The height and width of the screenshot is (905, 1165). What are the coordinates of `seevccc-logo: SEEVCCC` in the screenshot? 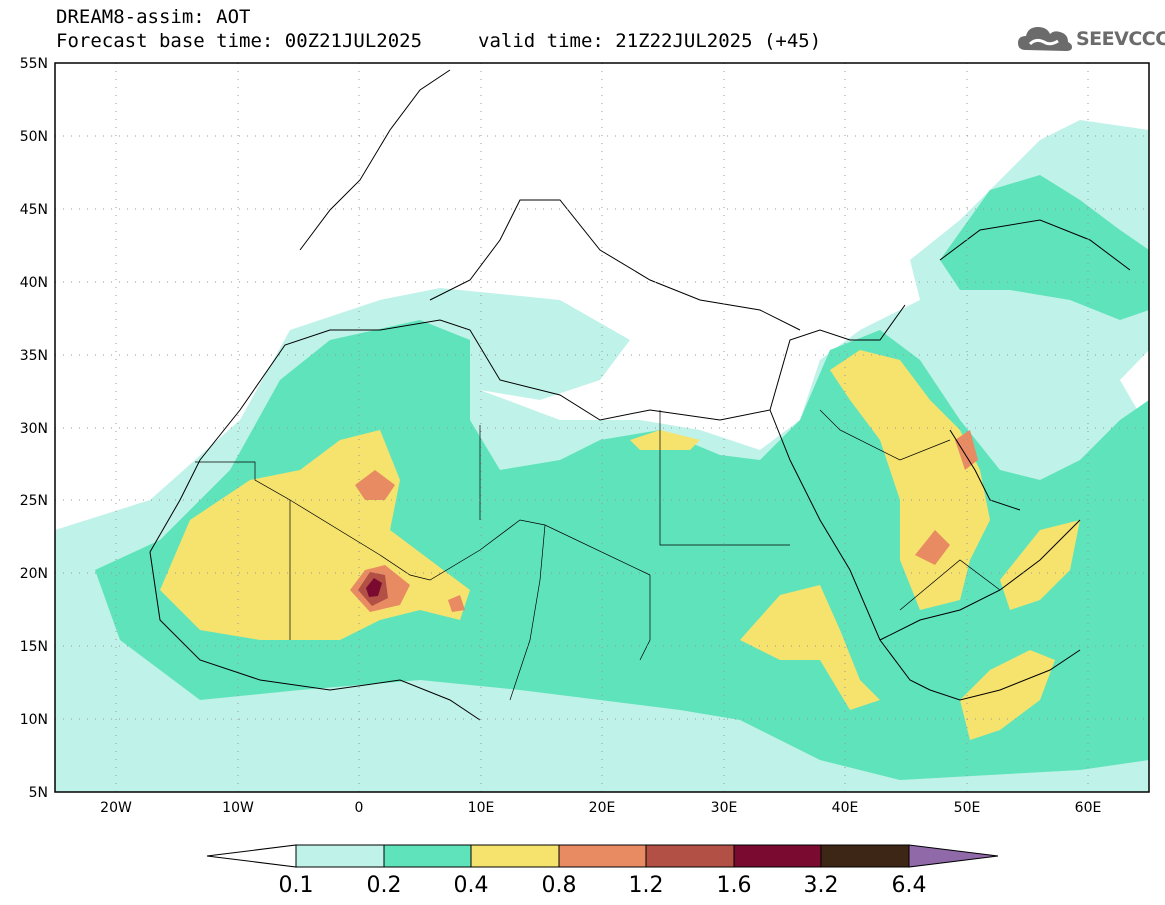 It's located at (1090, 39).